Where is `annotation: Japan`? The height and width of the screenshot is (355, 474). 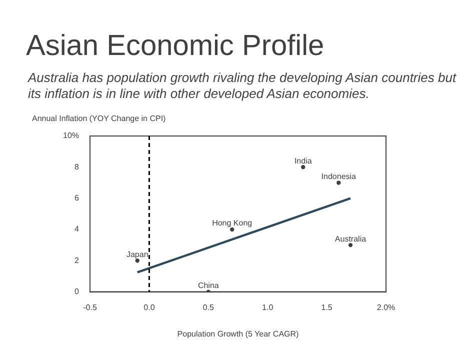 annotation: Japan is located at coordinates (137, 254).